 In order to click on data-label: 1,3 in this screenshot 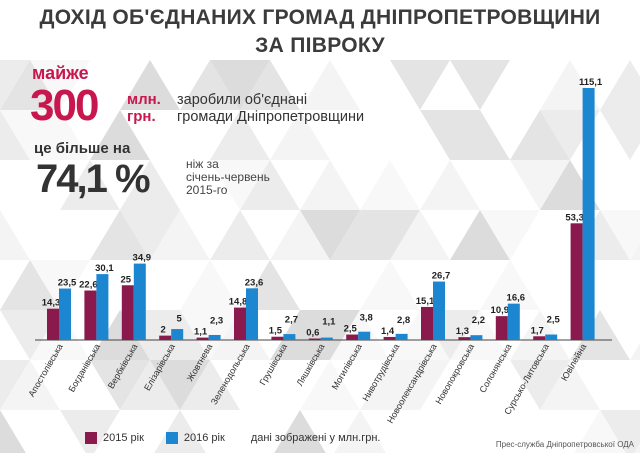, I will do `click(462, 331)`.